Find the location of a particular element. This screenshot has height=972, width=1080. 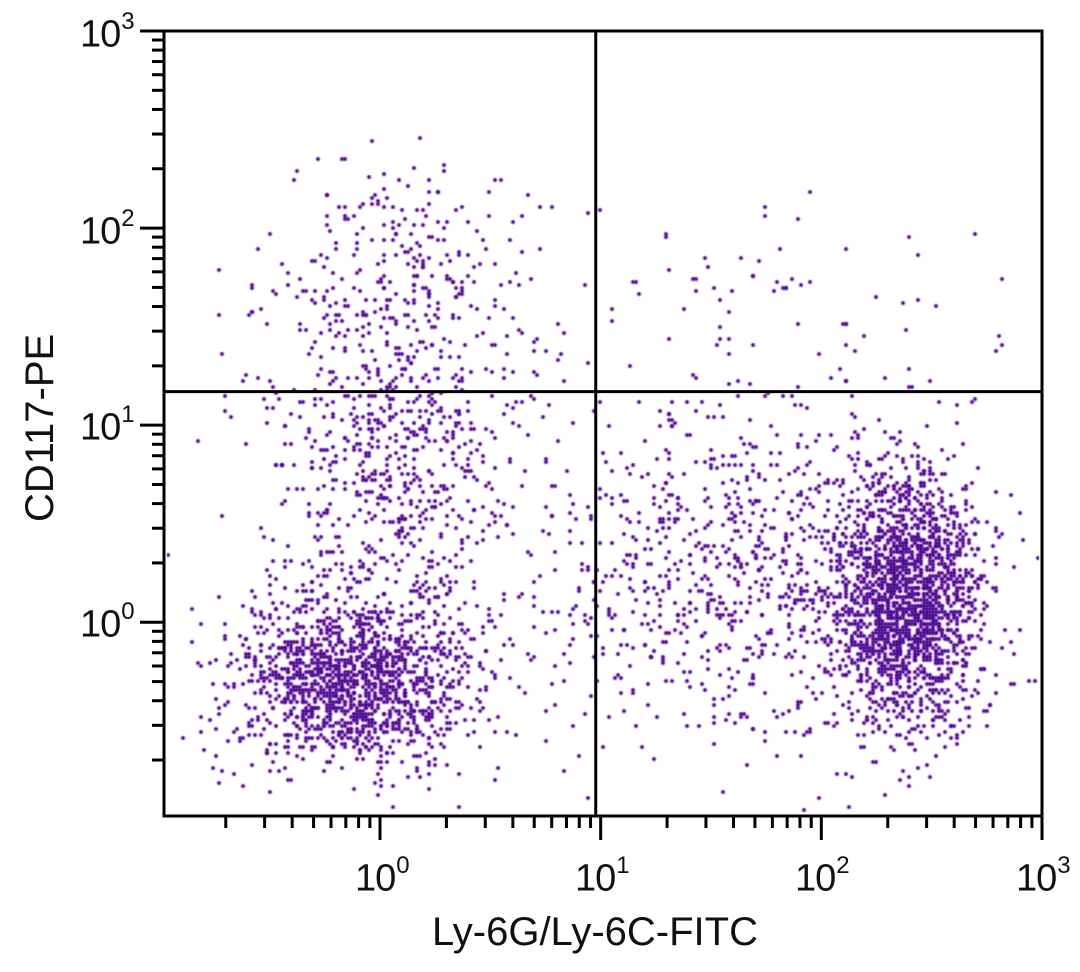

y-tick-label-10: 10¹ is located at coordinates (107, 425).